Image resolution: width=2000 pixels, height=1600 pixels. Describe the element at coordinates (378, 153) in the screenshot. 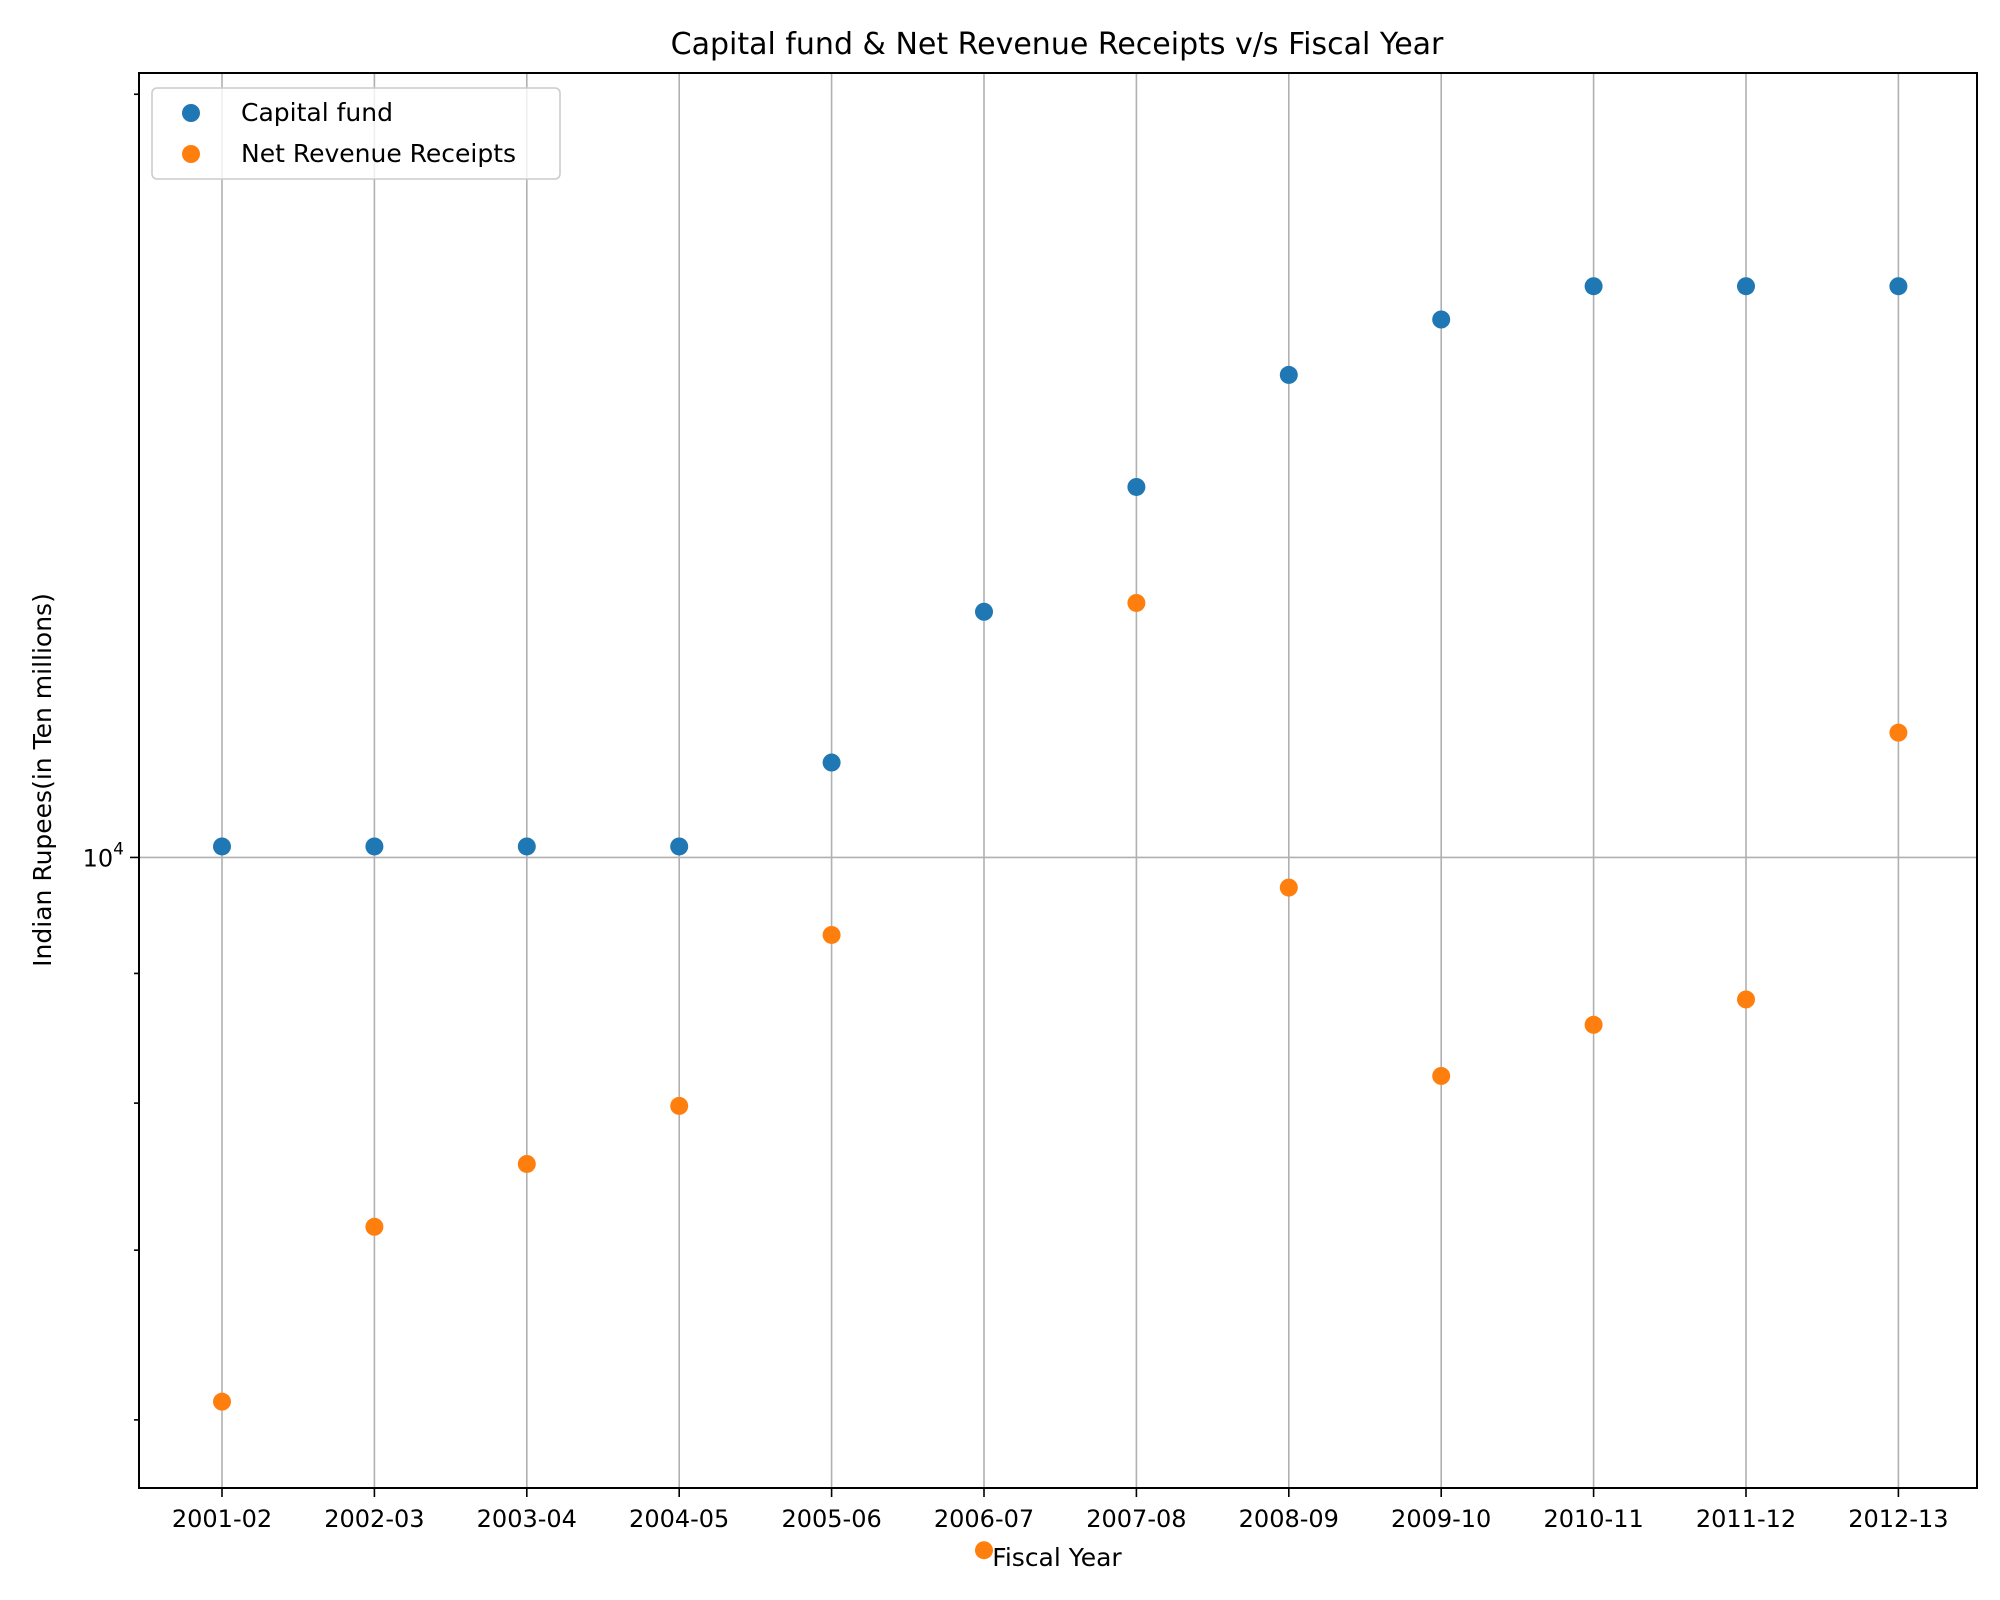

I see `legend-label-net-revenue-receipts: Net Revenue Receipts` at that location.